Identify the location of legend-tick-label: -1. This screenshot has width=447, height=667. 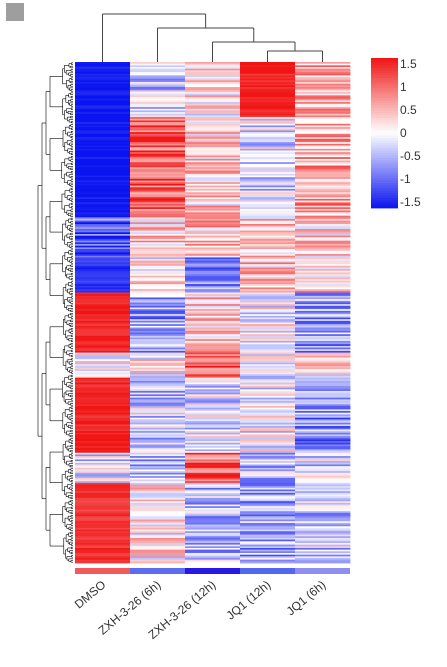
(405, 179).